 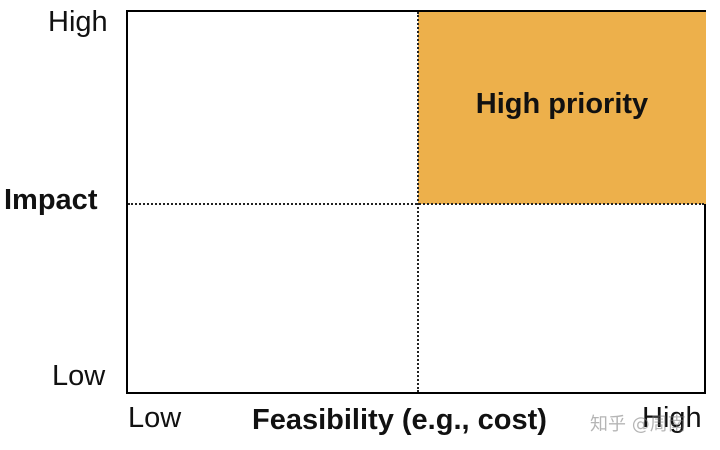 What do you see at coordinates (562, 103) in the screenshot?
I see `high-priority-label: High priority` at bounding box center [562, 103].